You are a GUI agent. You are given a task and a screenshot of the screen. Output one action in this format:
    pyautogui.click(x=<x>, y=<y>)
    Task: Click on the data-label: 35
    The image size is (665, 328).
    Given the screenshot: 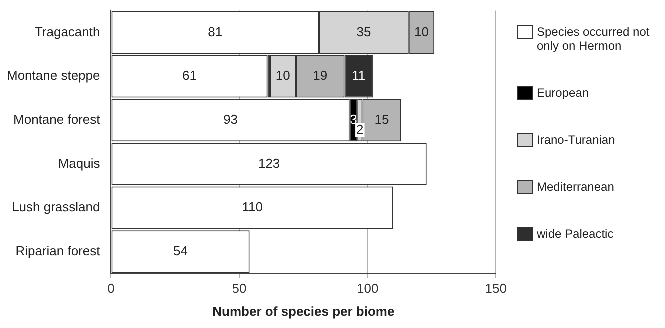 What is the action you would take?
    pyautogui.click(x=364, y=32)
    